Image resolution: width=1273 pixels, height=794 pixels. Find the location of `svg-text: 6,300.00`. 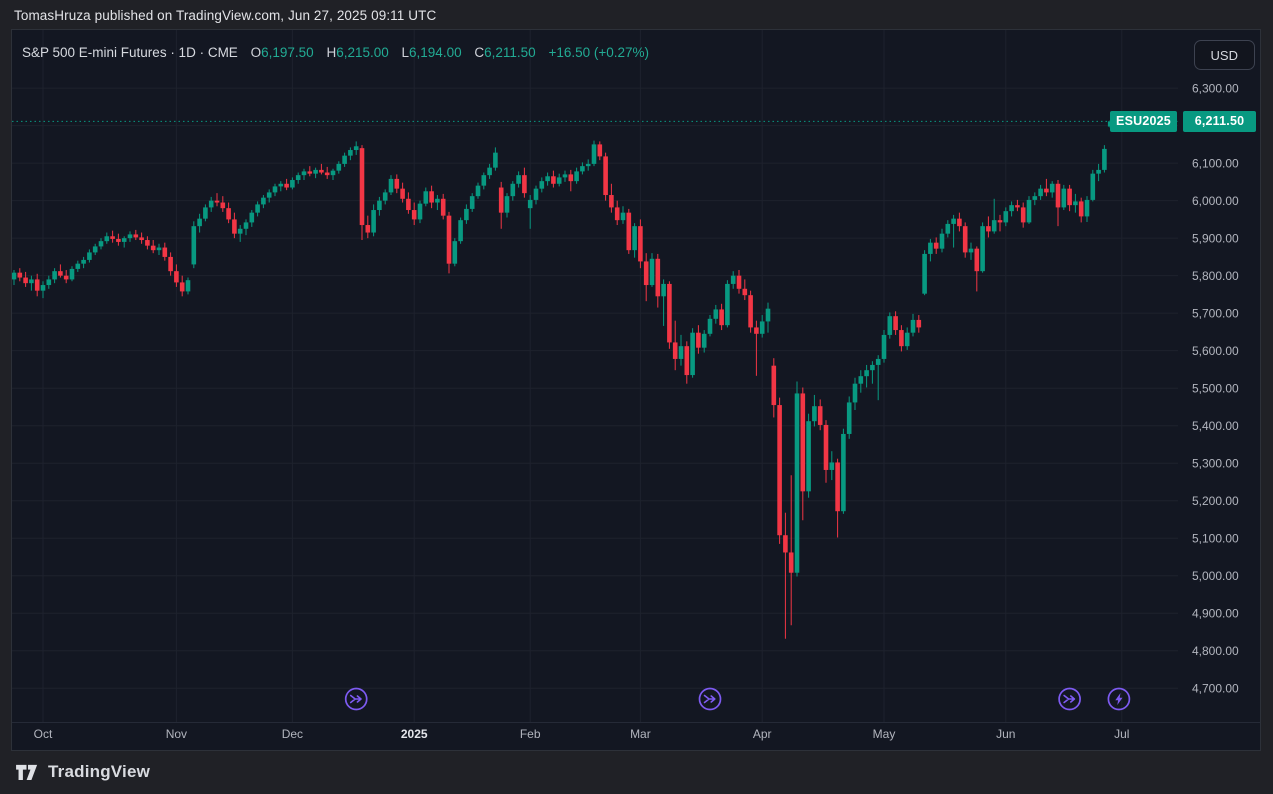

svg-text: 6,300.00 is located at coordinates (1215, 89).